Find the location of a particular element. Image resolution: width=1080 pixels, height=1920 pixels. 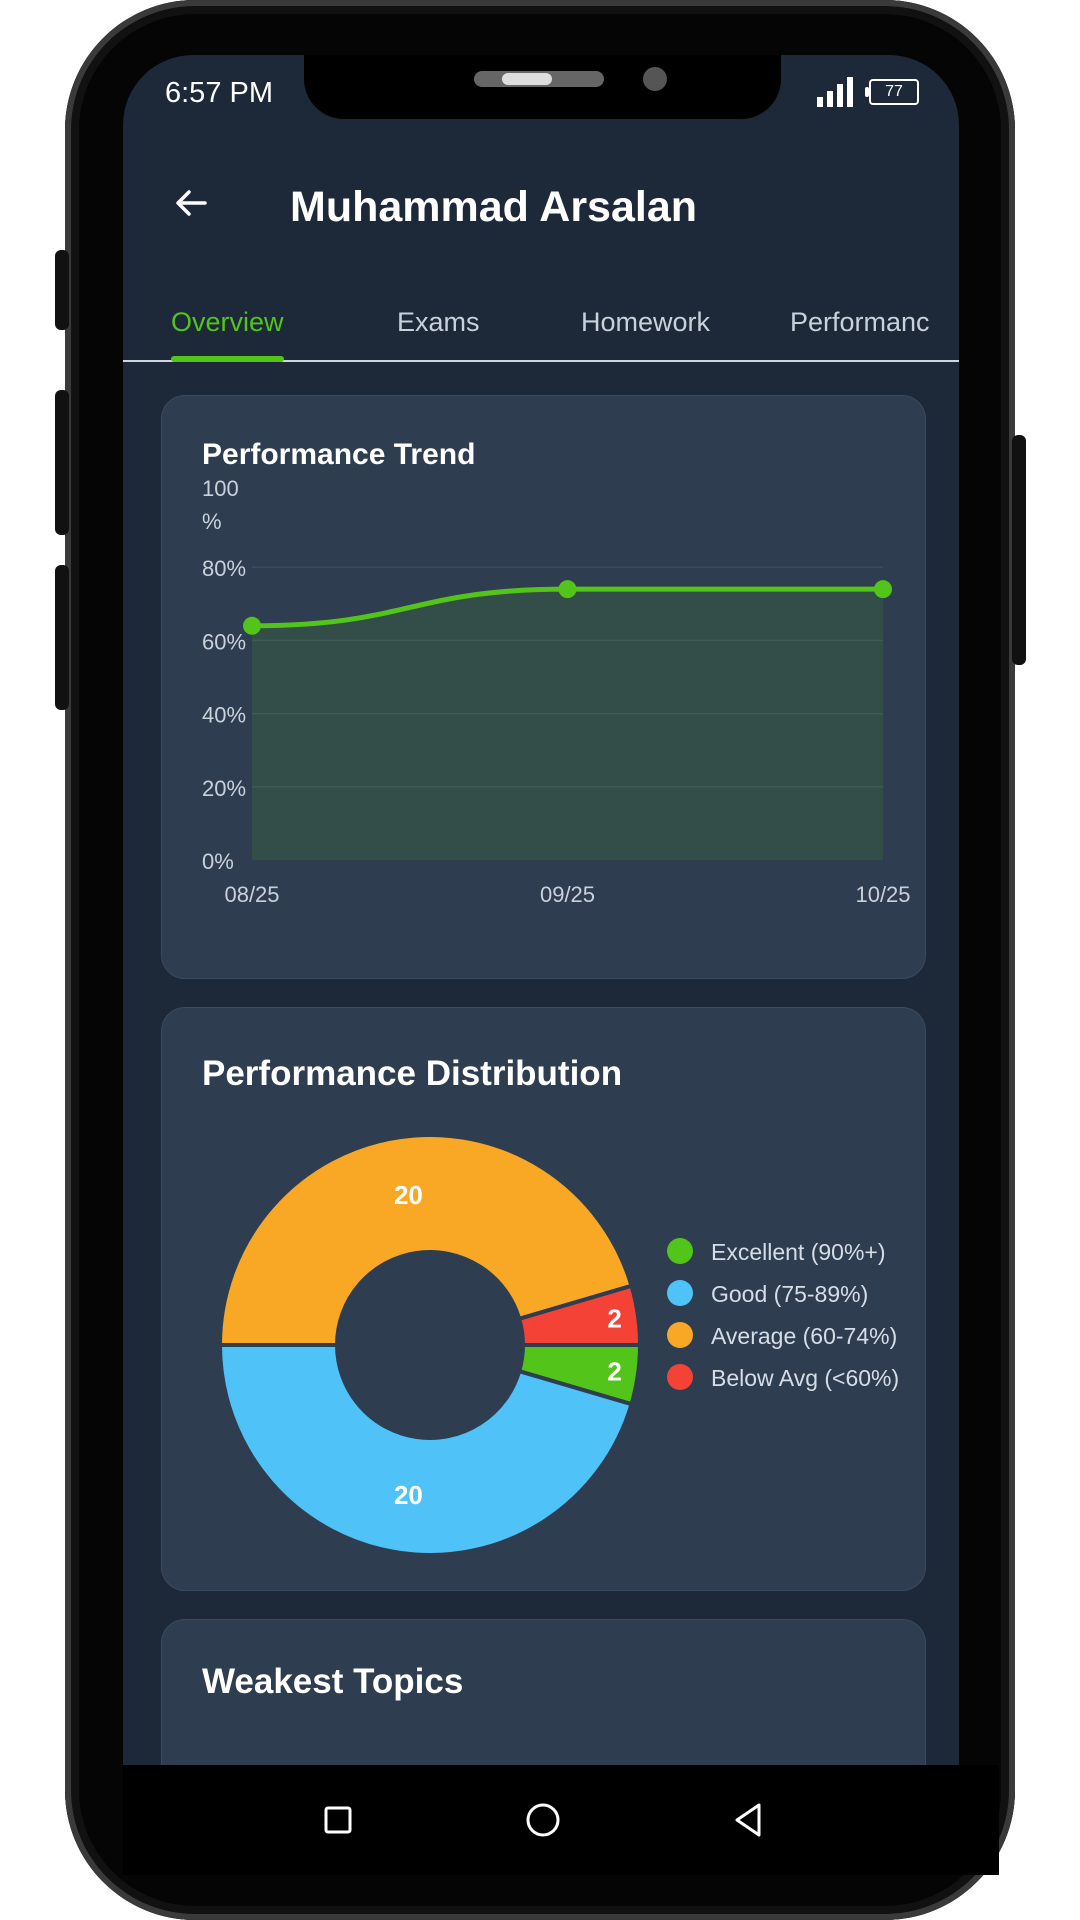

square-icon is located at coordinates (338, 1820).